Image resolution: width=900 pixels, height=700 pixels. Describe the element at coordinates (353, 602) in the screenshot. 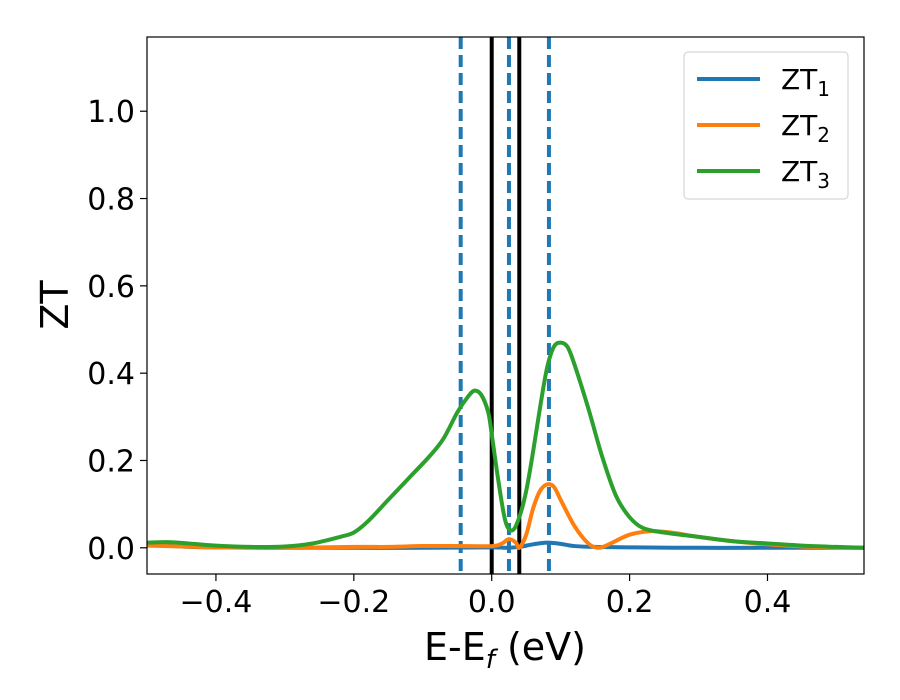

I see `x-tick-label: −0.2` at that location.